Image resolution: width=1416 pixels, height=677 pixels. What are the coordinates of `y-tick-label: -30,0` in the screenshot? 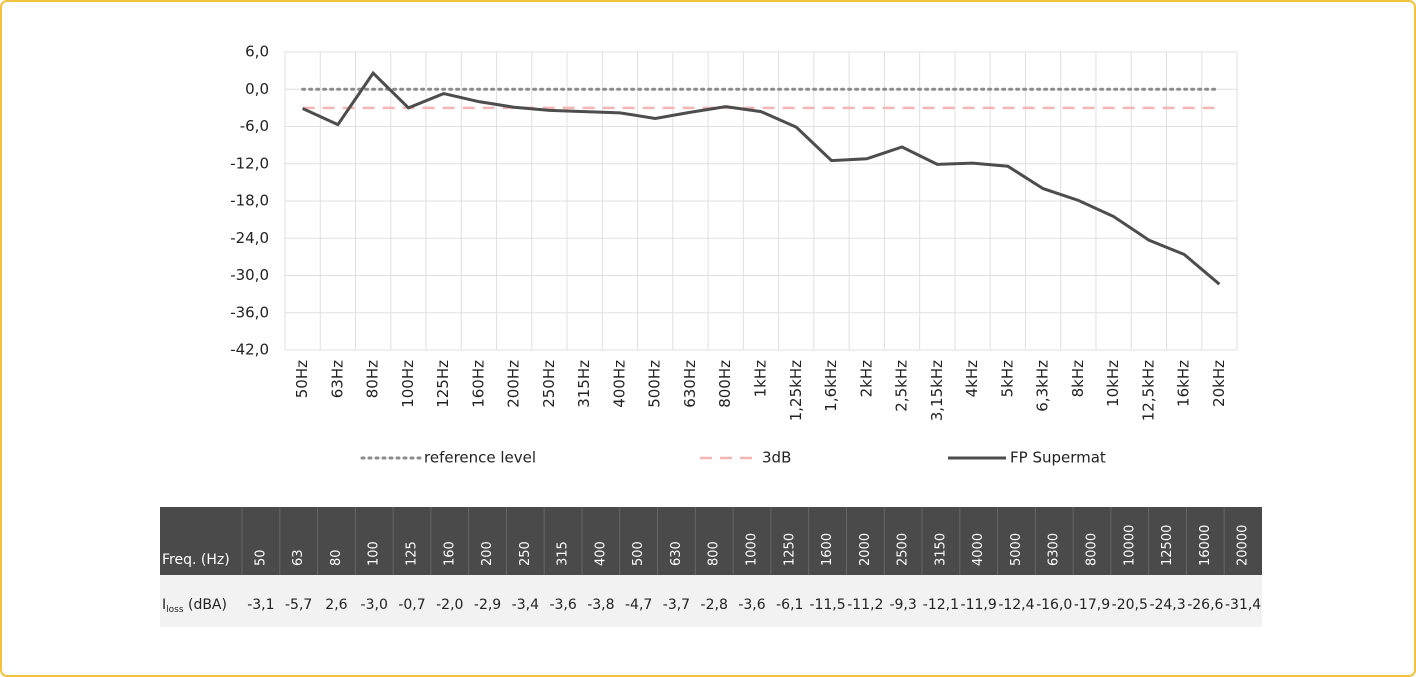 It's located at (249, 275).